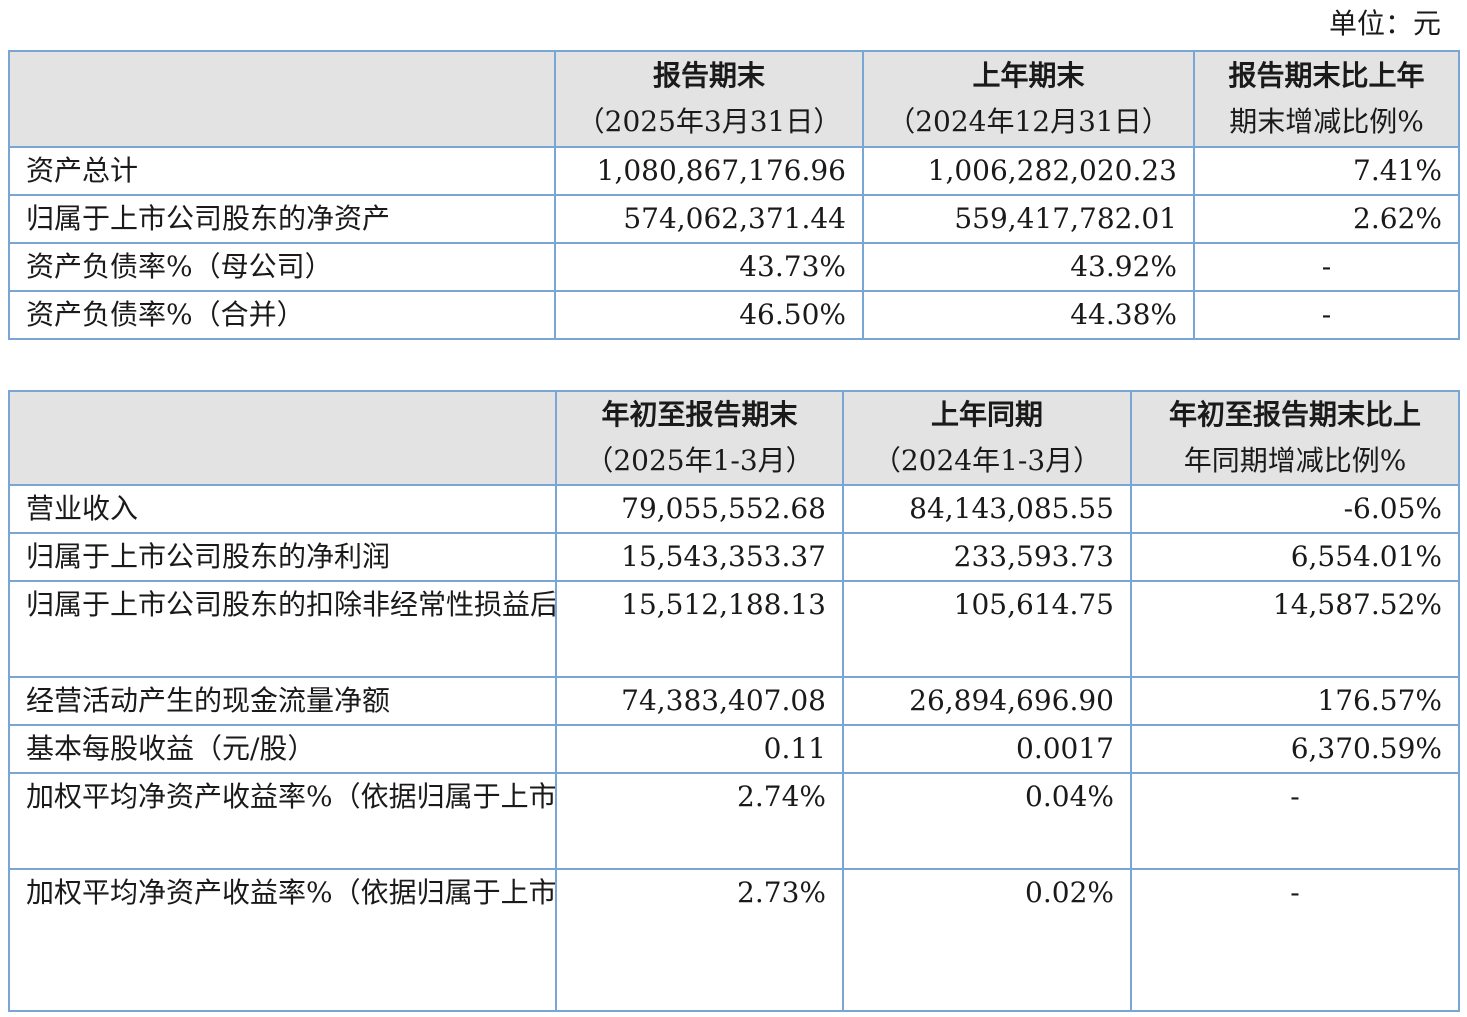 Image resolution: width=1467 pixels, height=1017 pixels. Describe the element at coordinates (699, 749) in the screenshot. I see `cell-value: 0.11` at that location.